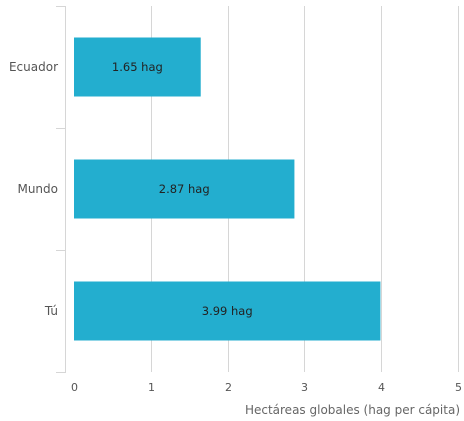 This screenshot has width=464, height=421. Describe the element at coordinates (381, 387) in the screenshot. I see `x-tick-label: 4` at that location.